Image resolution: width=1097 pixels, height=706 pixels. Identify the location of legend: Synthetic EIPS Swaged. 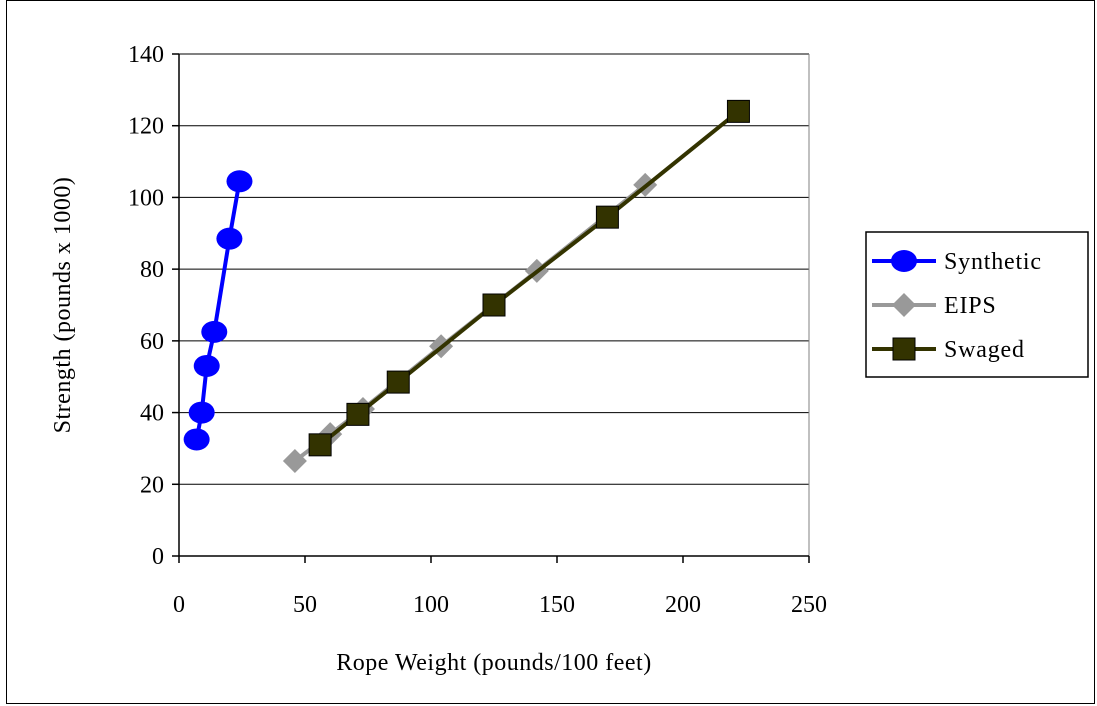
(977, 304).